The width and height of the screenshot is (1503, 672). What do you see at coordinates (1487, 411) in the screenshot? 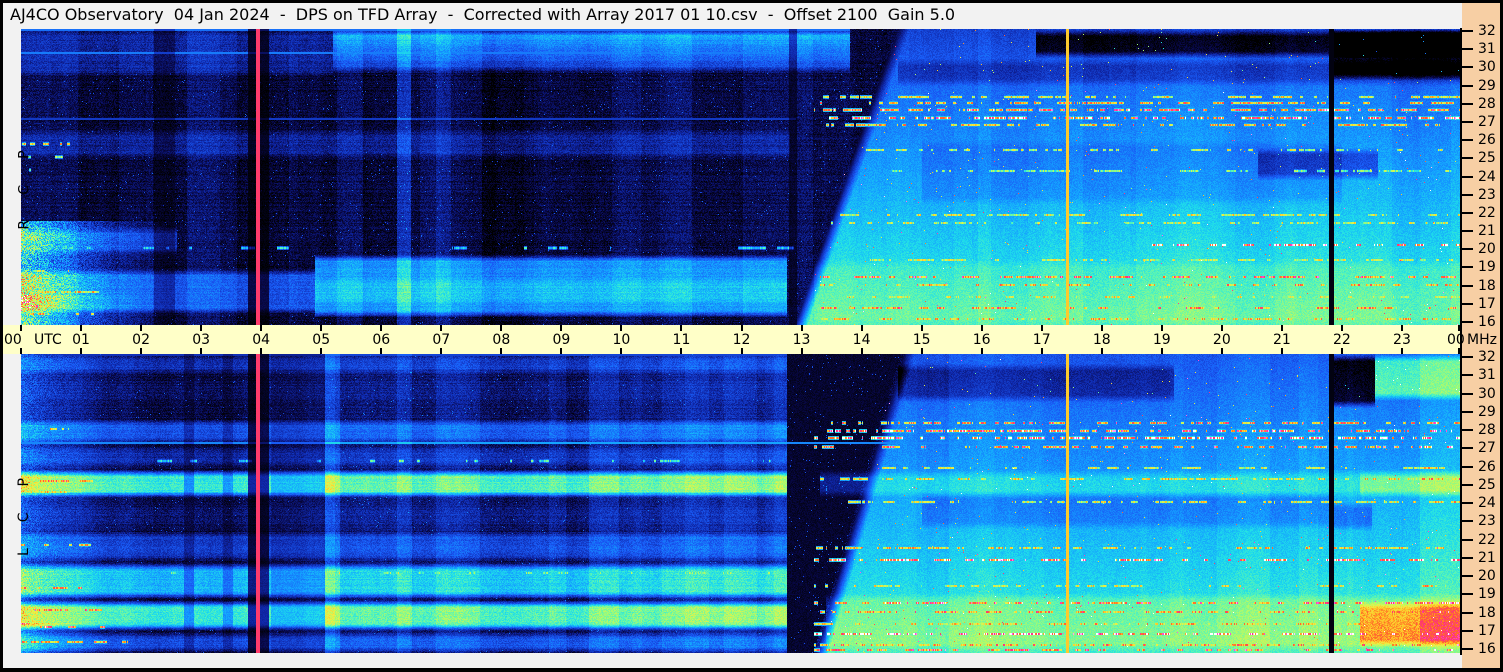
I see `freq-tick-label: 29` at bounding box center [1487, 411].